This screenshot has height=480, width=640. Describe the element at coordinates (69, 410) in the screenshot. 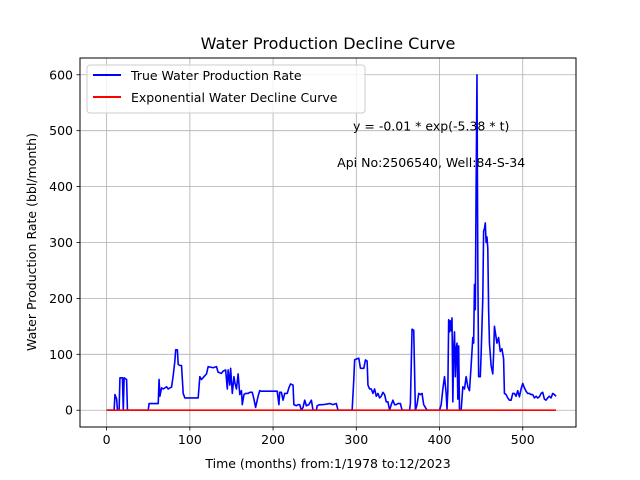

I see `y-tick-label: 0` at that location.